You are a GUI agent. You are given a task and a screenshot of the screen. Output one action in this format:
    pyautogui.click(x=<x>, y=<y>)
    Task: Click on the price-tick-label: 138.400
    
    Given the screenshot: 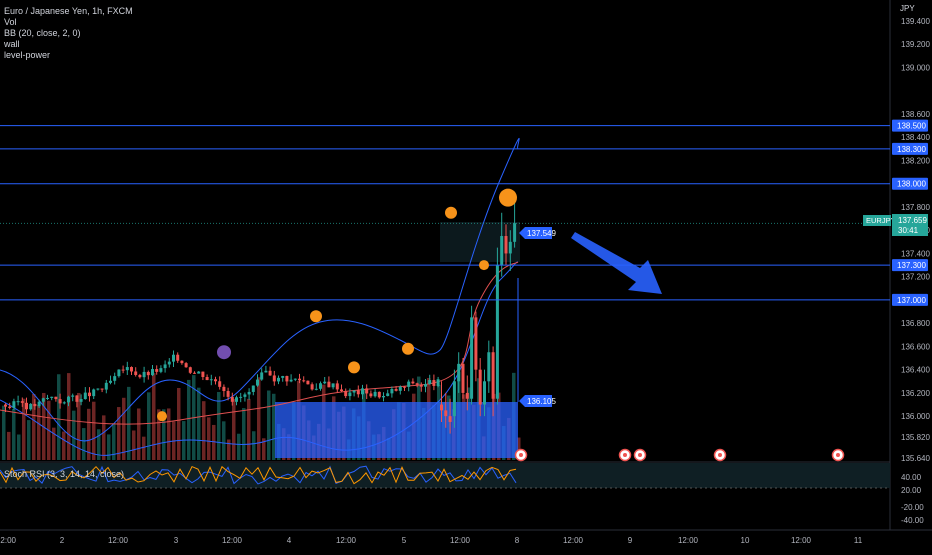 What is the action you would take?
    pyautogui.click(x=915, y=137)
    